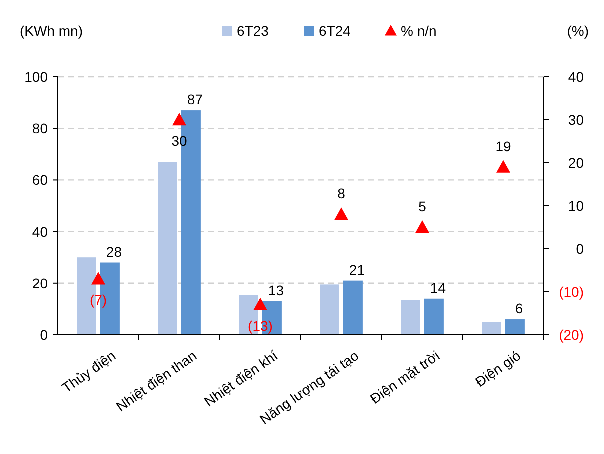  Describe the element at coordinates (36, 77) in the screenshot. I see `y-tick-label: 100` at that location.